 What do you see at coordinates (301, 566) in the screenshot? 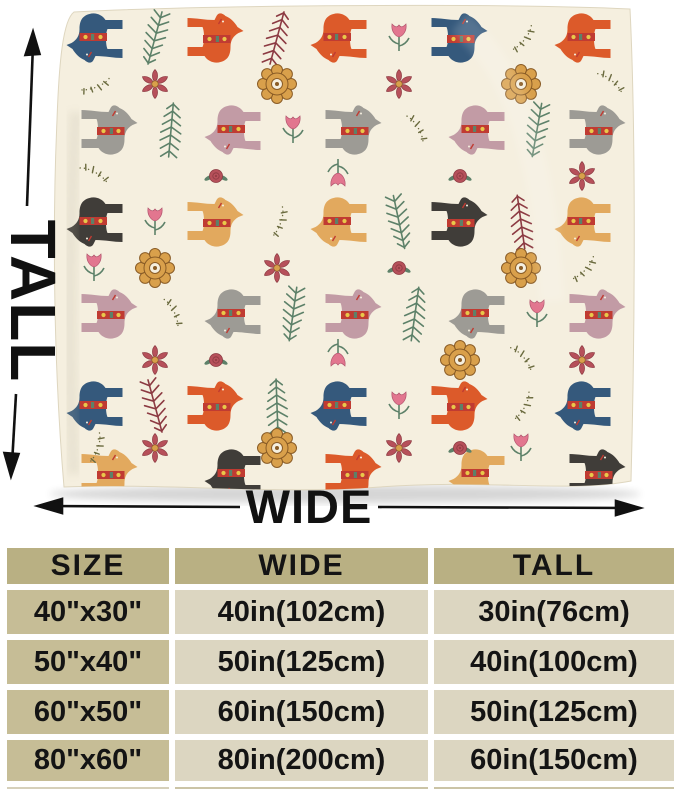
I see `size-chart-header-wide: WIDE` at bounding box center [301, 566].